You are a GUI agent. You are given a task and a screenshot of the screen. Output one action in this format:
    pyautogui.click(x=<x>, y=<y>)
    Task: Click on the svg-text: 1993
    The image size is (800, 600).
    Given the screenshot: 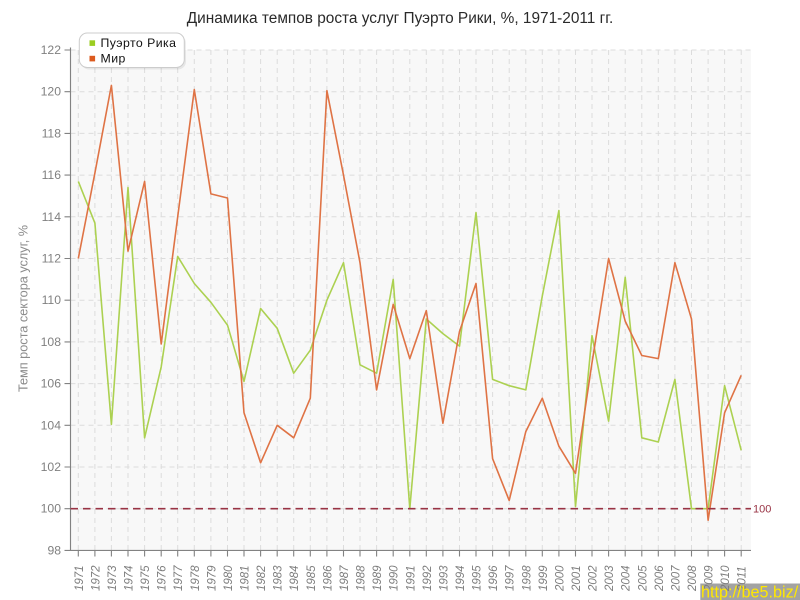 What is the action you would take?
    pyautogui.click(x=444, y=578)
    